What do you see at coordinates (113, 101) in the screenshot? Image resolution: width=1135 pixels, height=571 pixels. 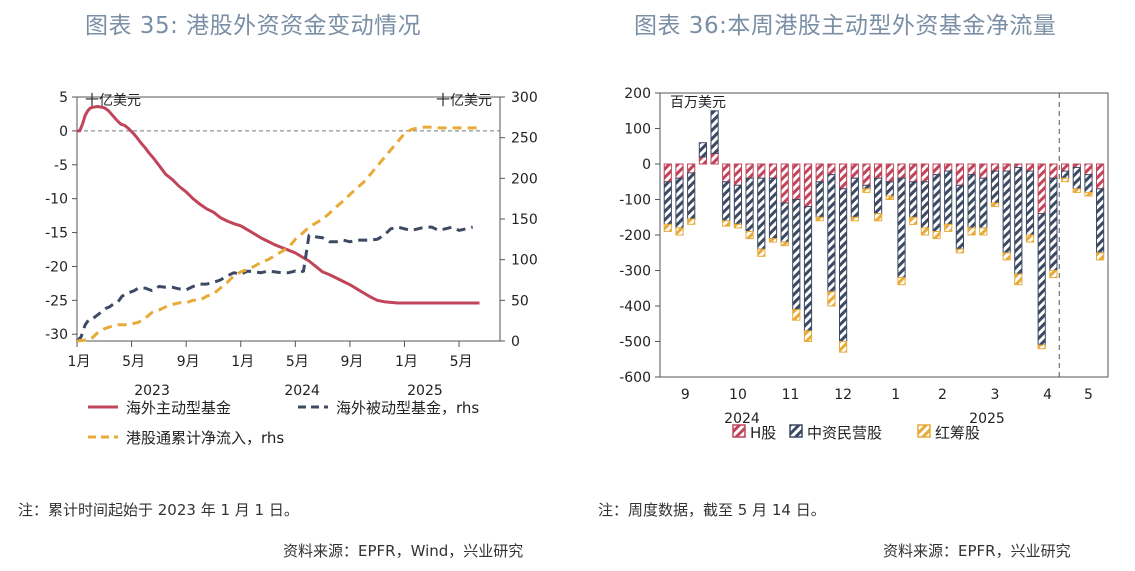 I see `left-axis-unit: 十亿美元` at bounding box center [113, 101].